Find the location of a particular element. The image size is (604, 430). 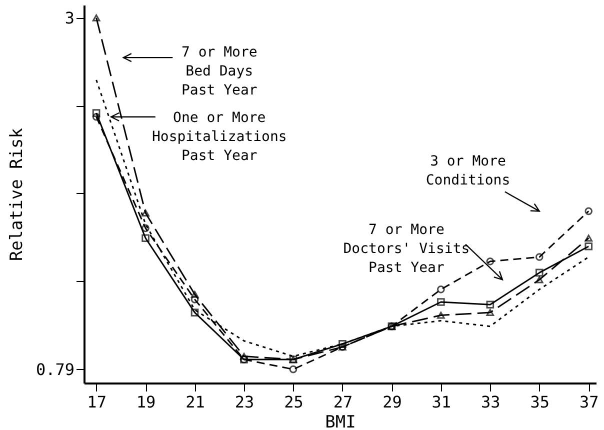

x-tick-label: 33 is located at coordinates (490, 402).